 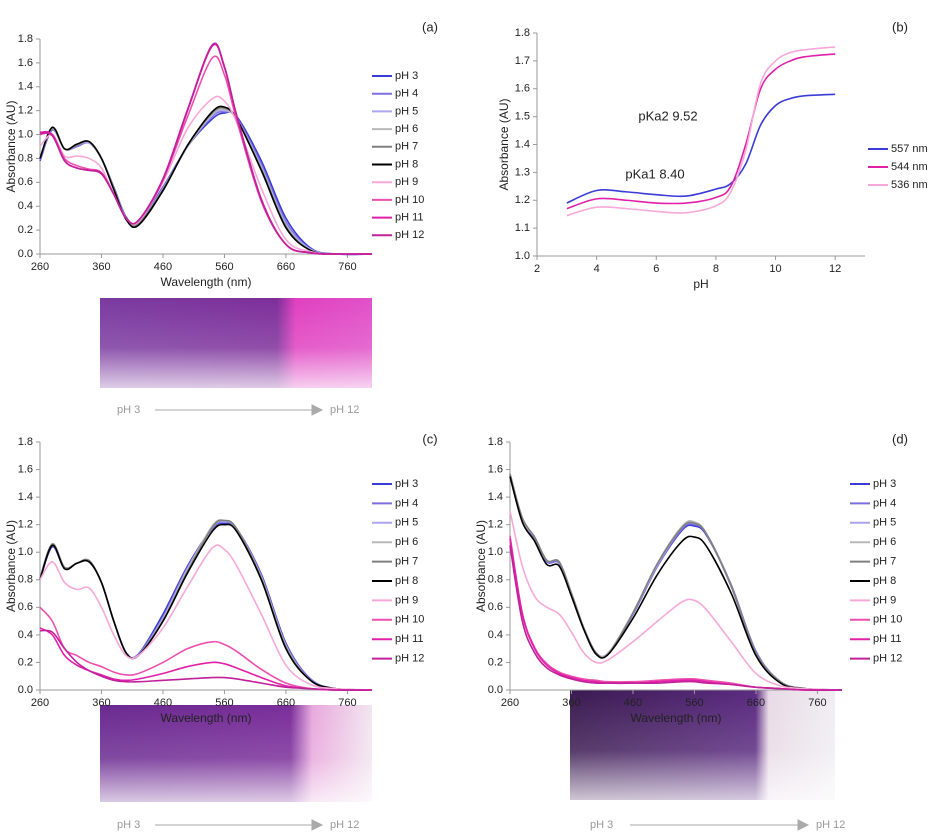 What do you see at coordinates (909, 167) in the screenshot?
I see `legend-label: 544 nm` at bounding box center [909, 167].